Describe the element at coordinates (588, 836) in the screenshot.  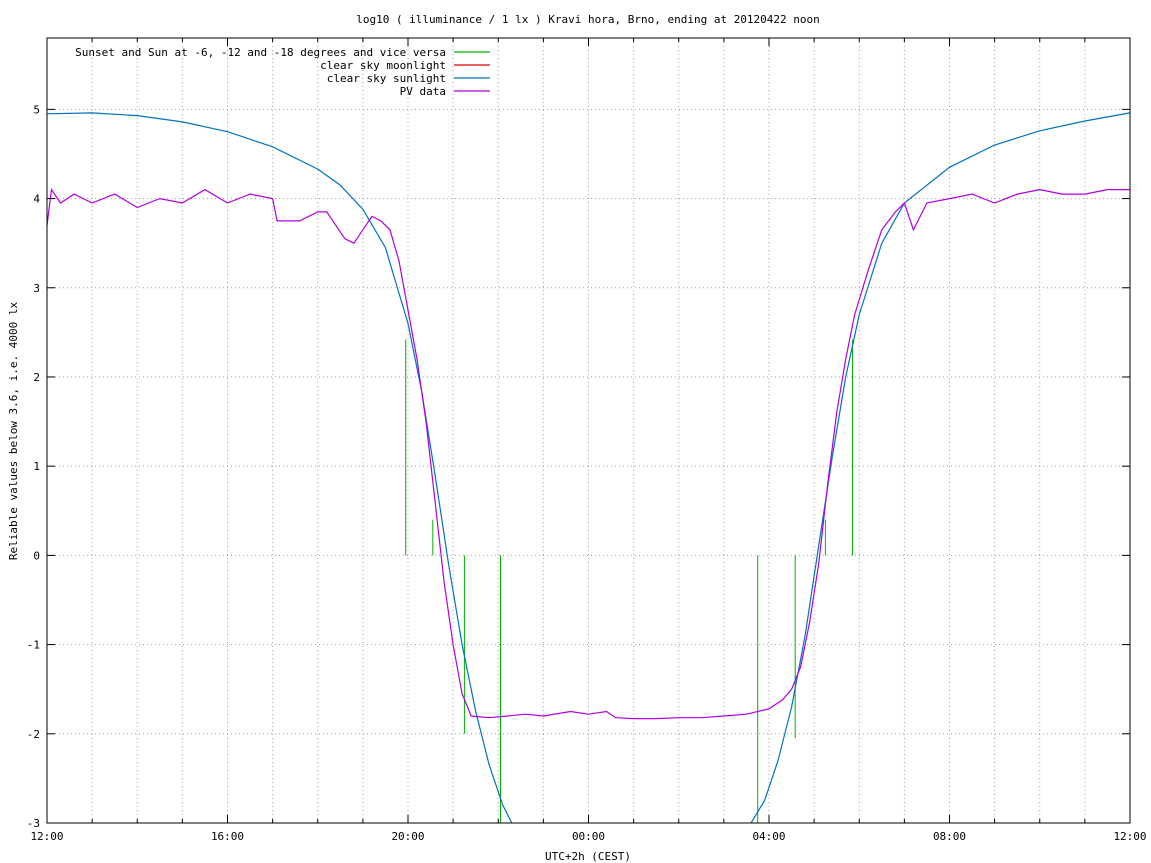
I see `x-tick-label: 00:00` at that location.